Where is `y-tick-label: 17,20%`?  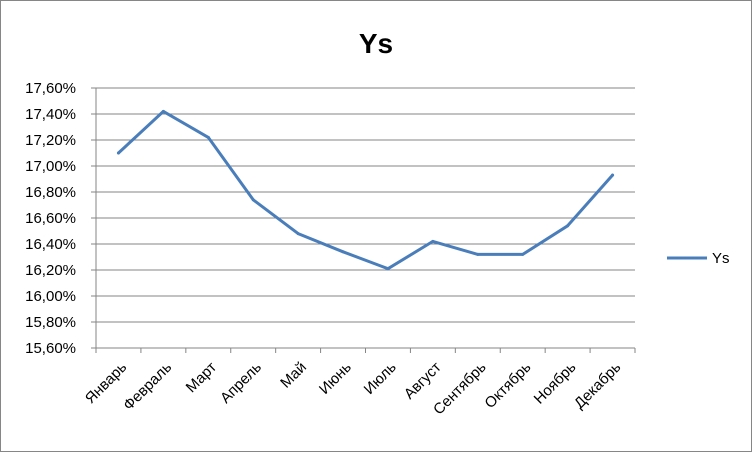
y-tick-label: 17,20% is located at coordinates (50, 140).